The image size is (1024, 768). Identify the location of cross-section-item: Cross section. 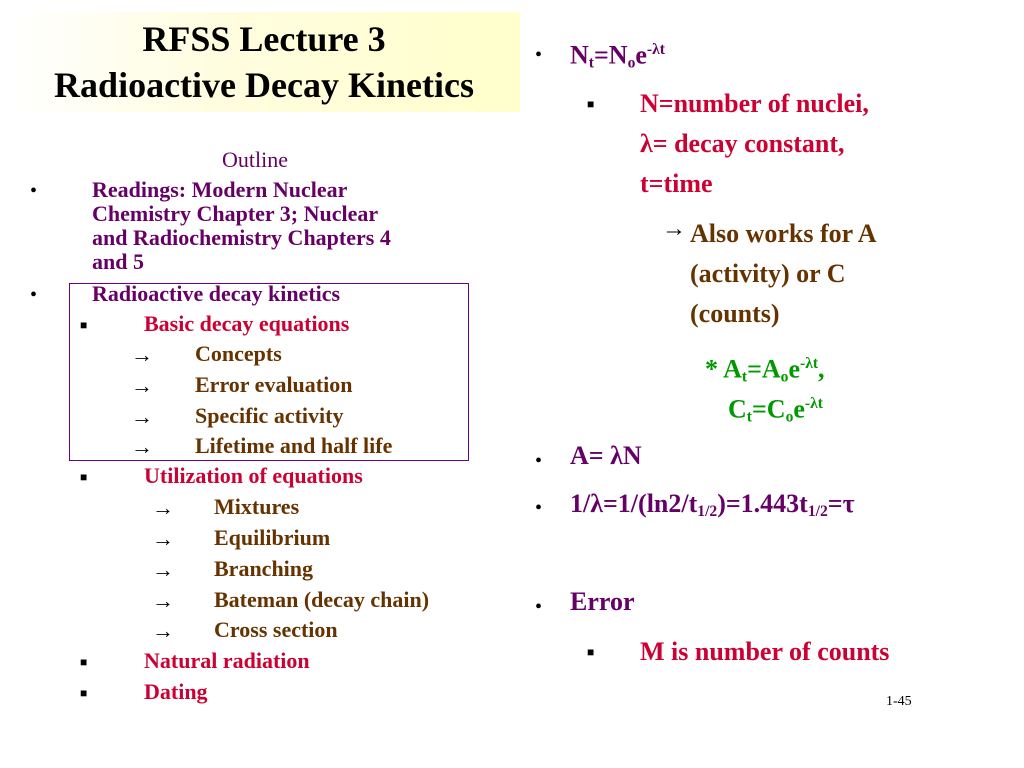
(276, 629).